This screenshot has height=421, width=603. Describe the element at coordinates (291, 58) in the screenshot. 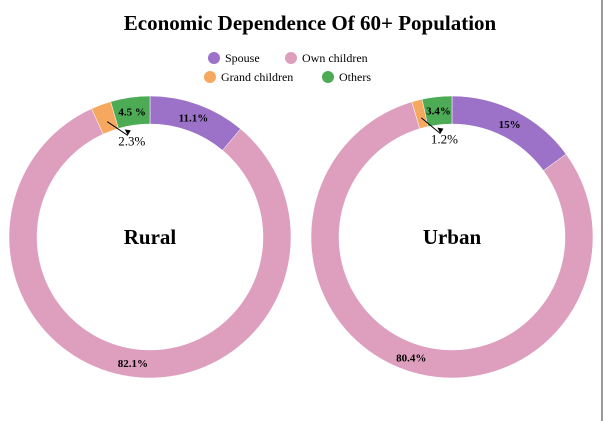

I see `legend-swatch-own-children` at that location.